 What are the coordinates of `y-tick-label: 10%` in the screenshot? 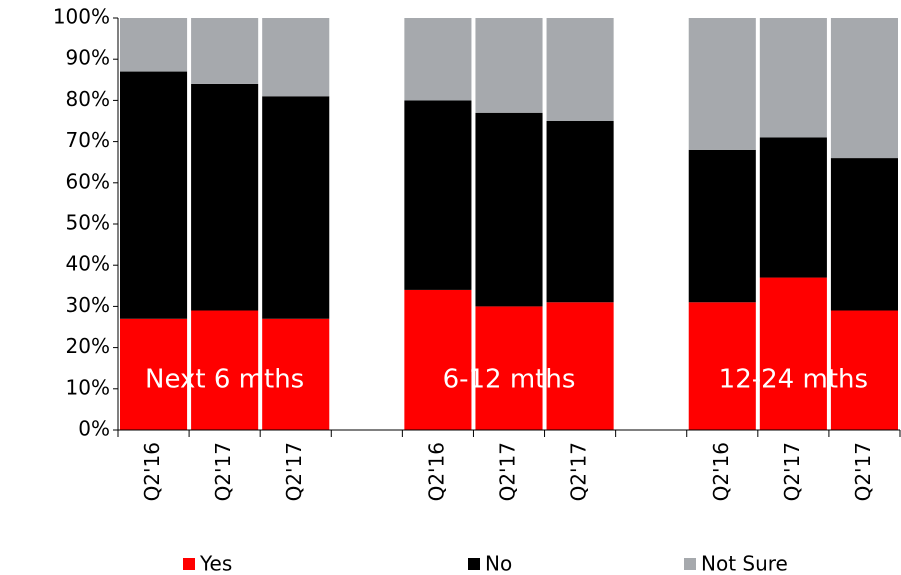 It's located at (88, 387).